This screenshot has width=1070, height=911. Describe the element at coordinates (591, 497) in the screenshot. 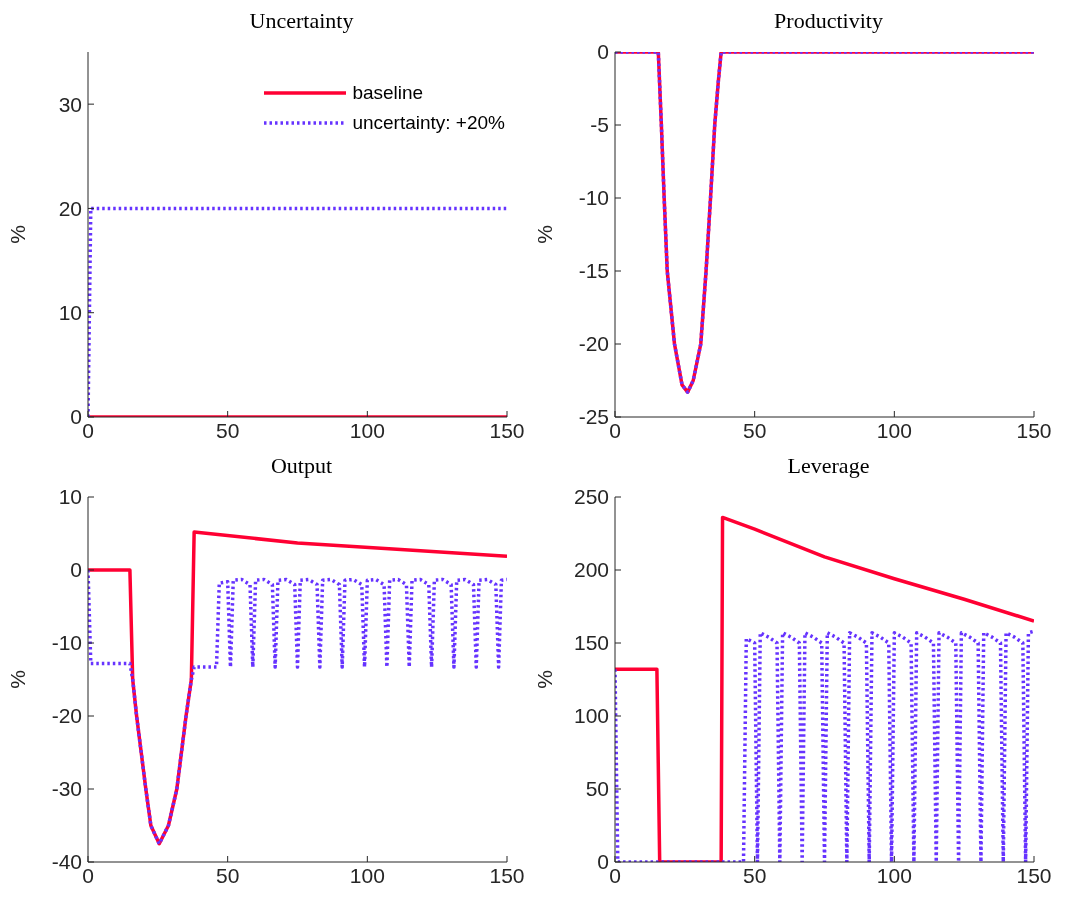

I see `y-tick-label: 250` at that location.